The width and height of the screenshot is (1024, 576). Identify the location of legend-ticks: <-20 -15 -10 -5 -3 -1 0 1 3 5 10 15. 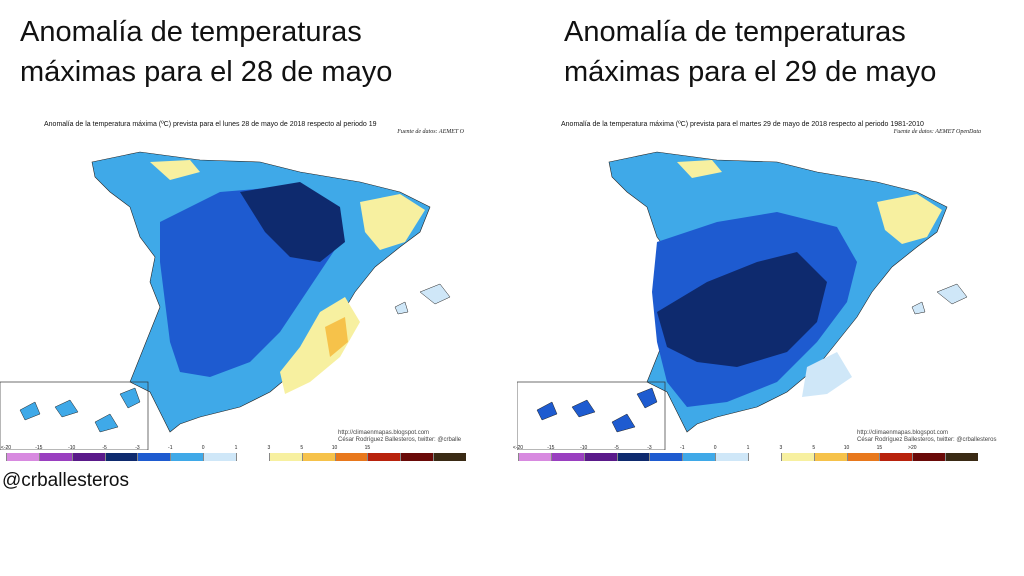
(233, 449).